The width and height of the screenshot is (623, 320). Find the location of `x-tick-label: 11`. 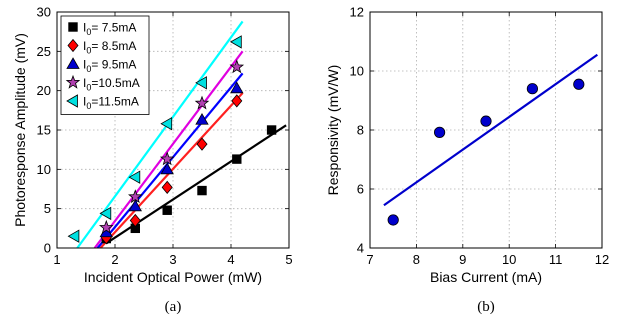

x-tick-label: 11 is located at coordinates (556, 259).